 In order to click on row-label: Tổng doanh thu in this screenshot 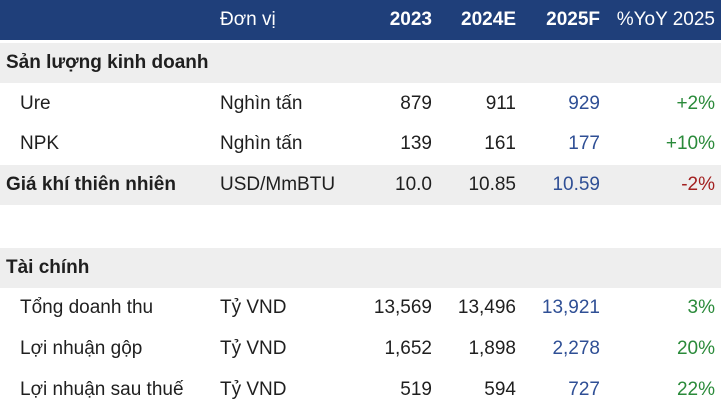, I will do `click(87, 307)`.